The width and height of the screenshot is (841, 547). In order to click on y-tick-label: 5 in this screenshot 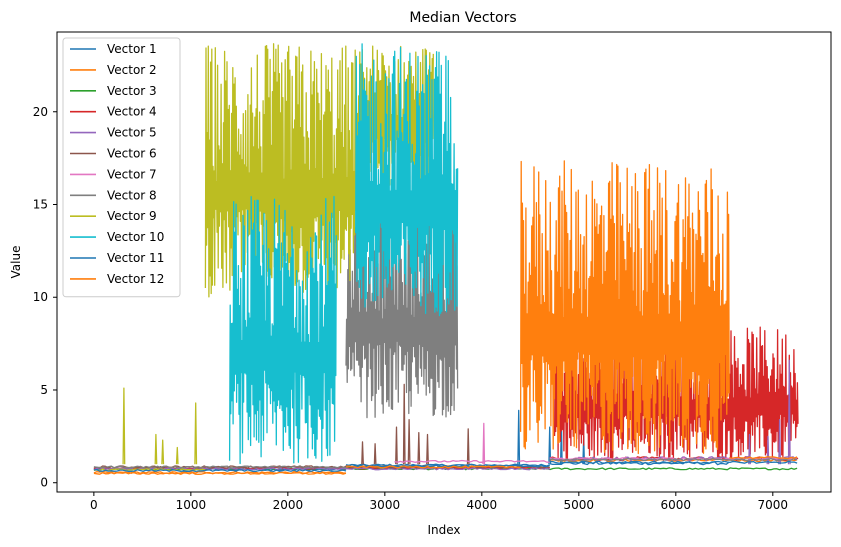, I will do `click(44, 390)`.